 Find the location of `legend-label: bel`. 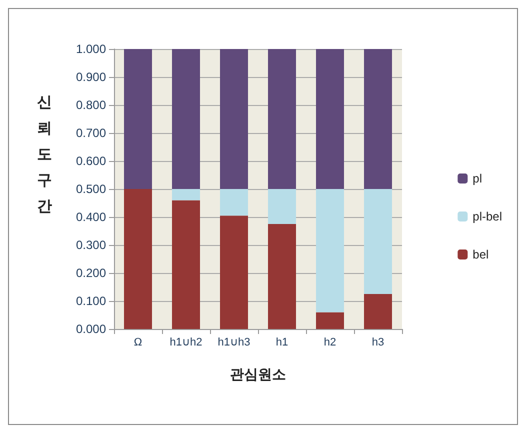

legend-label: bel is located at coordinates (480, 255).